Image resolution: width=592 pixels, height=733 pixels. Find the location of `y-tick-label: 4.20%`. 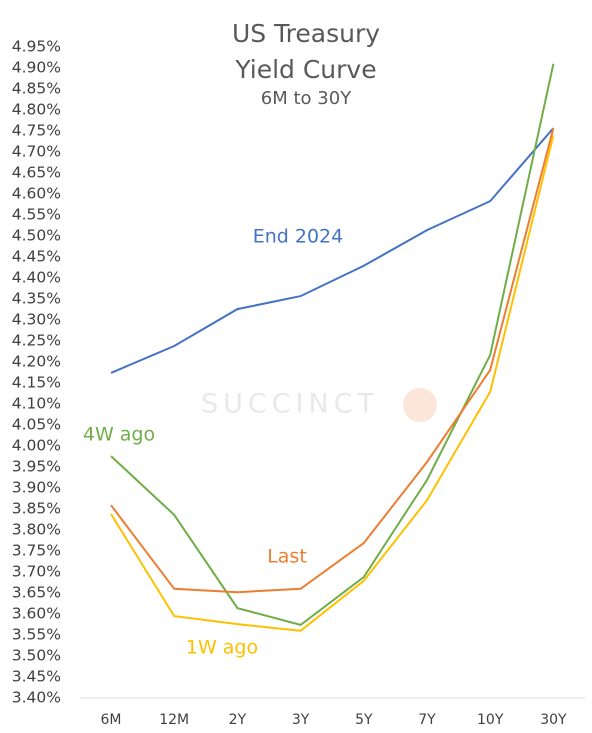

y-tick-label: 4.20% is located at coordinates (36, 362).